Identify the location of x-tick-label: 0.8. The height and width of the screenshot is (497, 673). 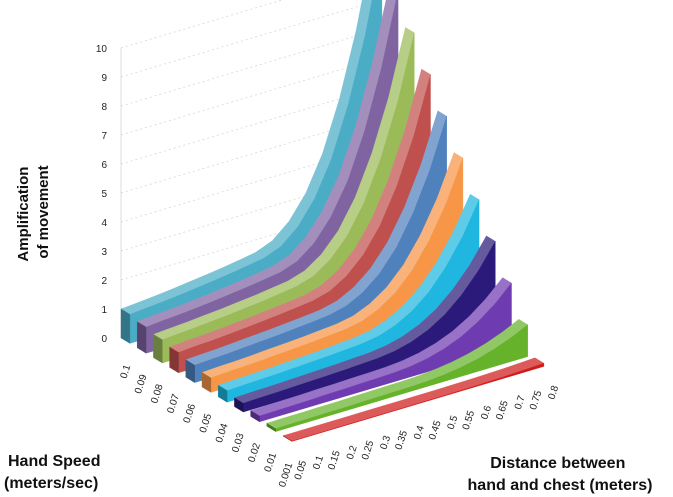
(553, 392).